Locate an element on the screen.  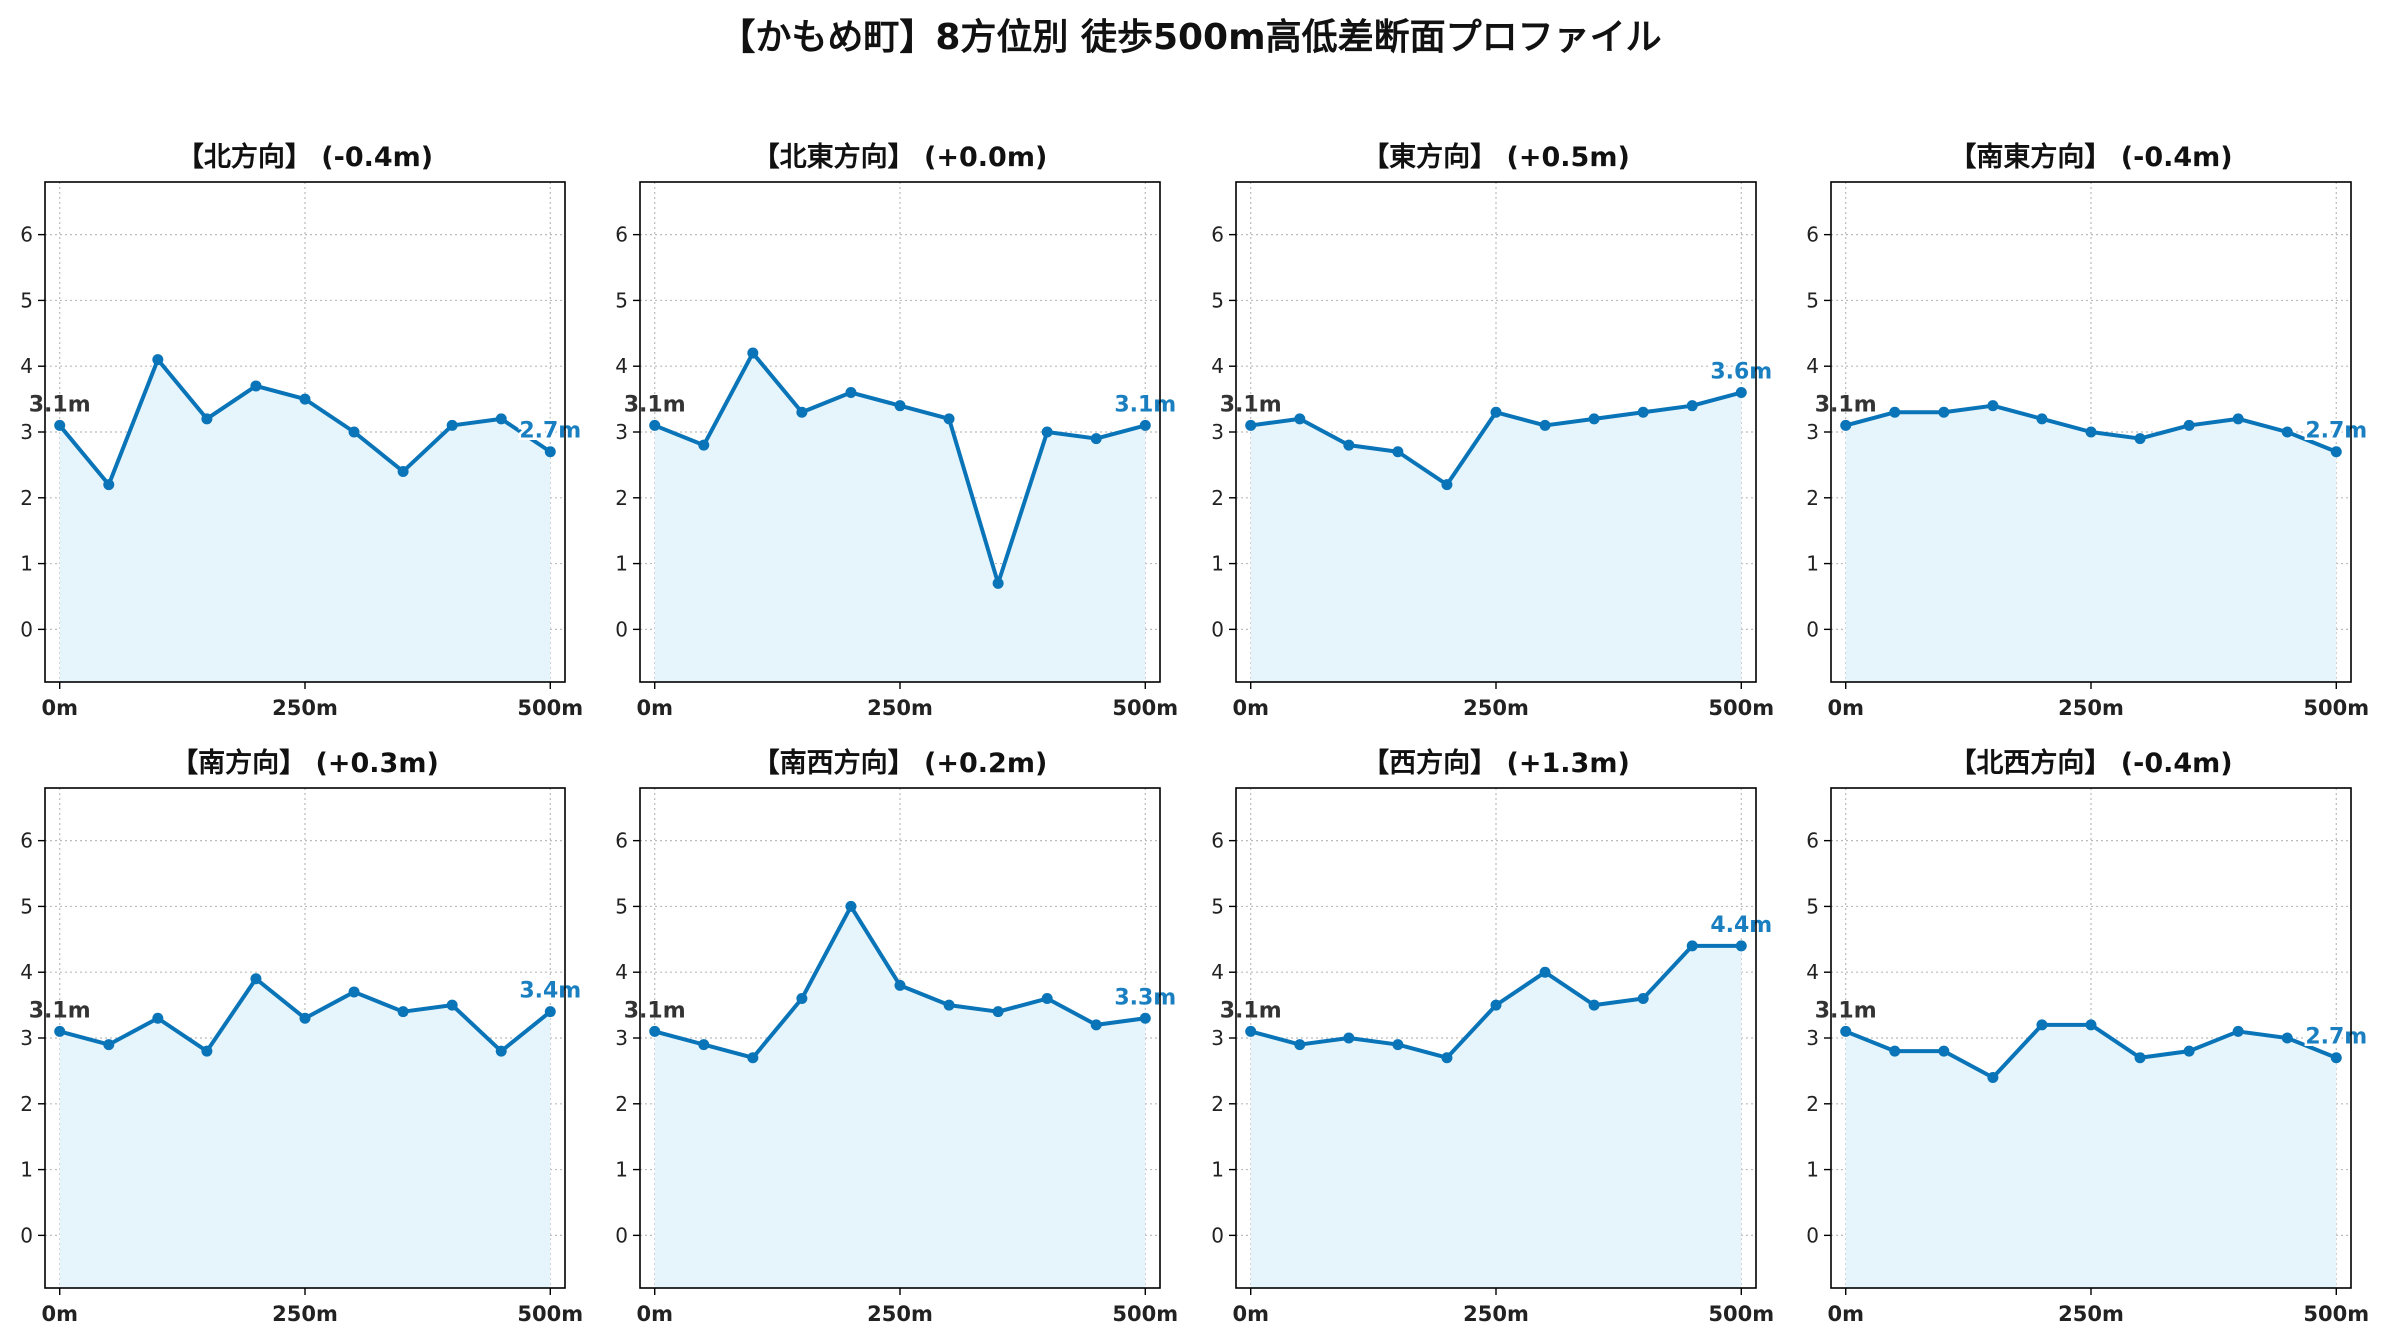
chart-panel: 【西方向】 (+1.3m) 3.1m 4.4m 0 1 2 3 4 5 6 0m 250m 500m is located at coordinates (1492, 1036).